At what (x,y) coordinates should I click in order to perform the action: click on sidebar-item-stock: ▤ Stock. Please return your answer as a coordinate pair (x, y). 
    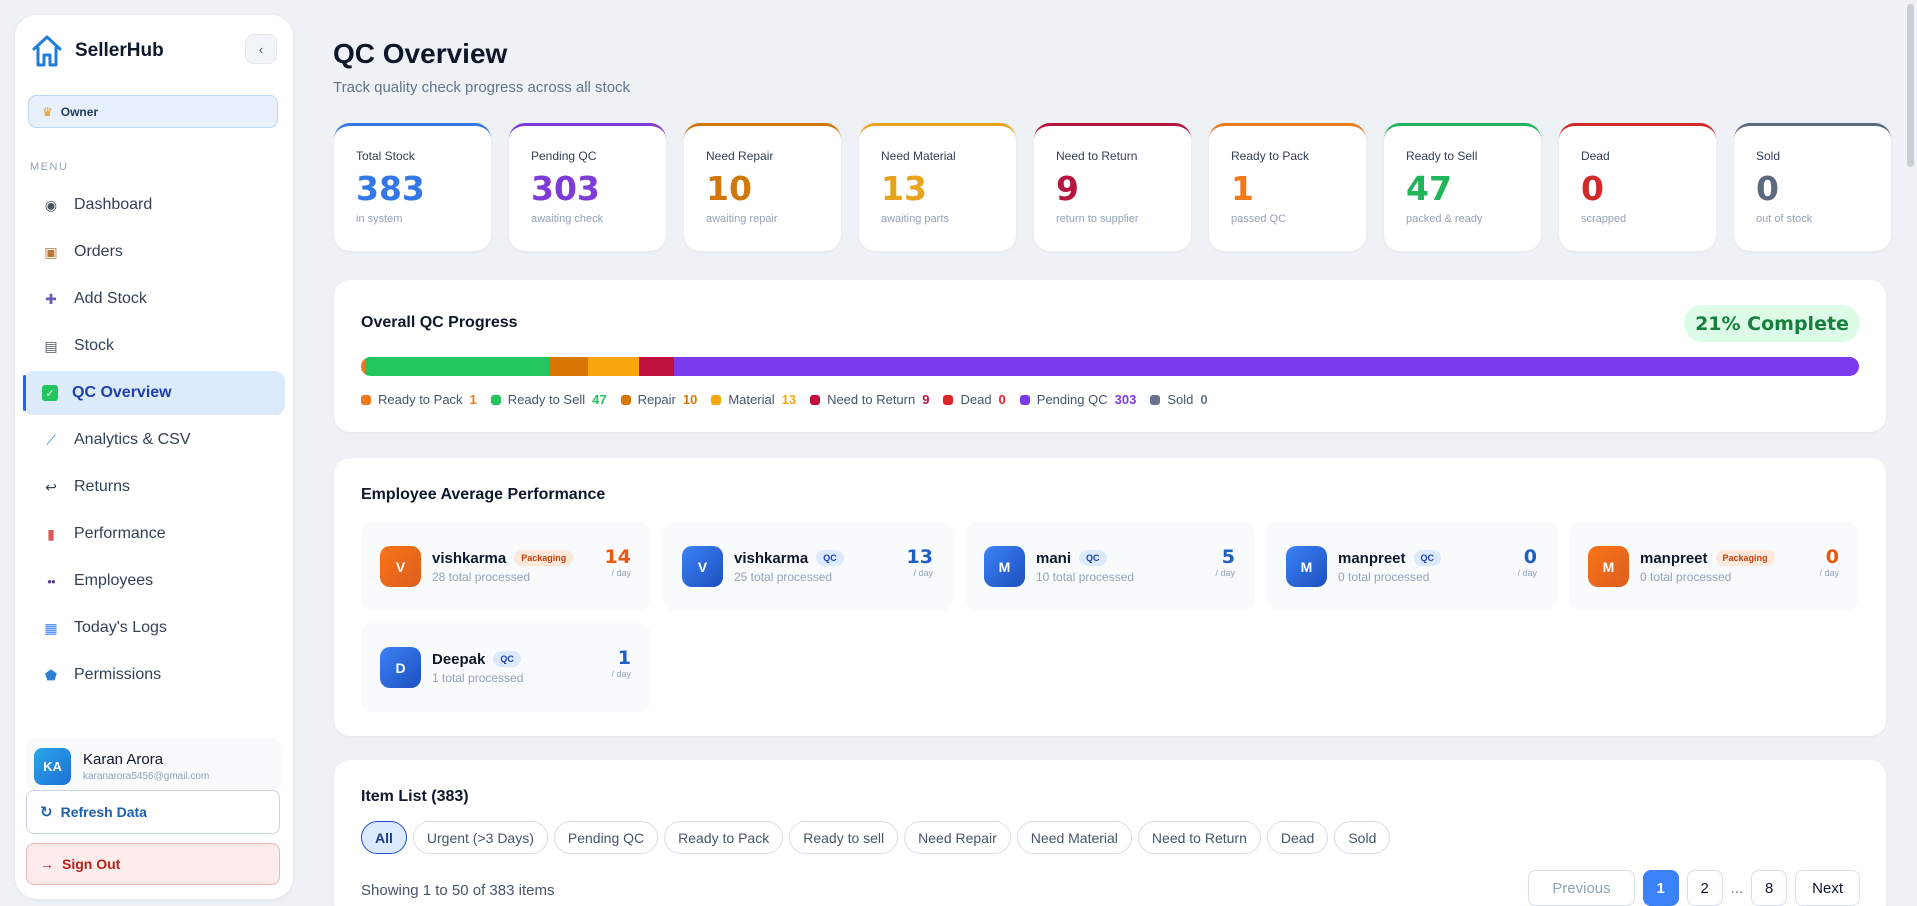
    Looking at the image, I should click on (154, 346).